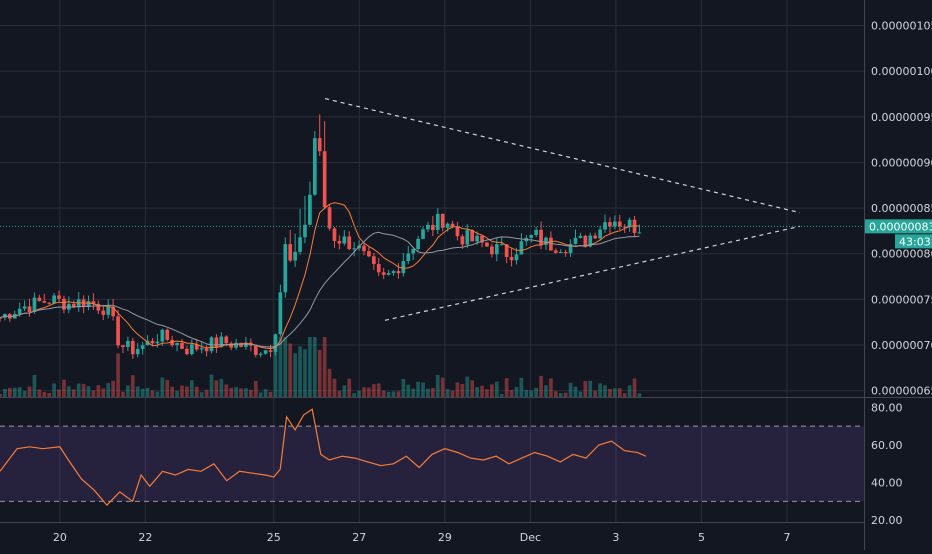 Image resolution: width=932 pixels, height=554 pixels. I want to click on trendline-upper, so click(562, 155).